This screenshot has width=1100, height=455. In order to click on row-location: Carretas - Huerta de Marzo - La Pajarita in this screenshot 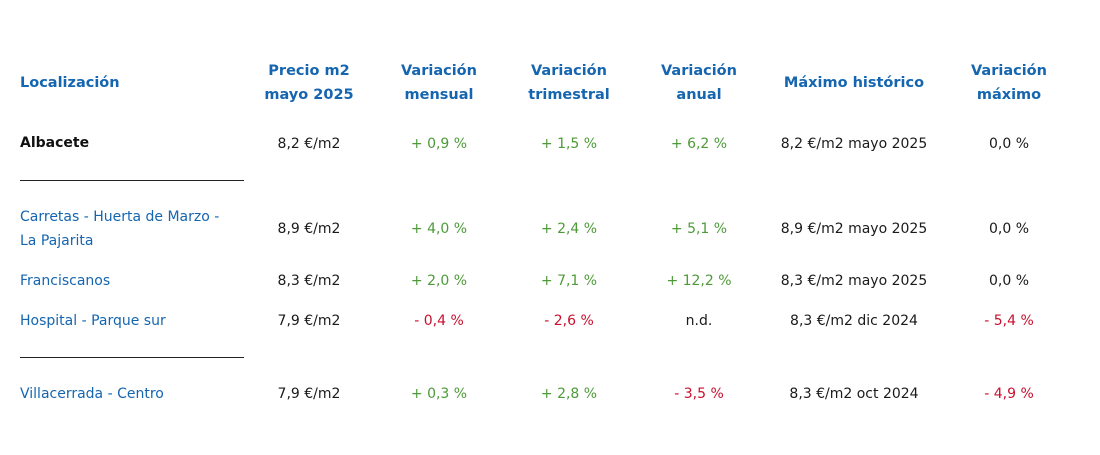, I will do `click(119, 229)`.